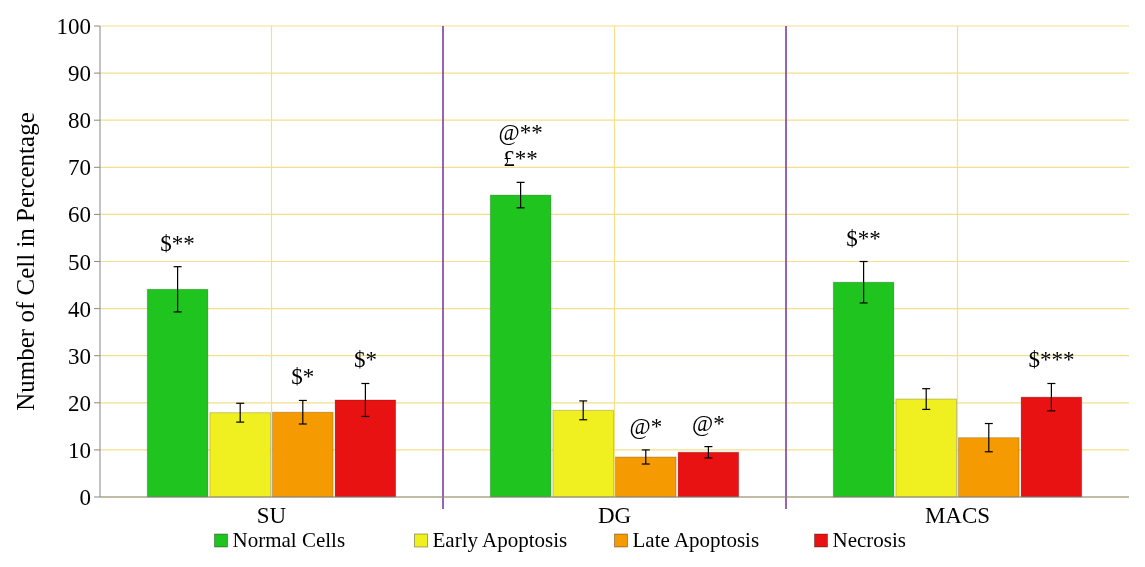  Describe the element at coordinates (79, 403) in the screenshot. I see `y-tick-label: 20` at that location.